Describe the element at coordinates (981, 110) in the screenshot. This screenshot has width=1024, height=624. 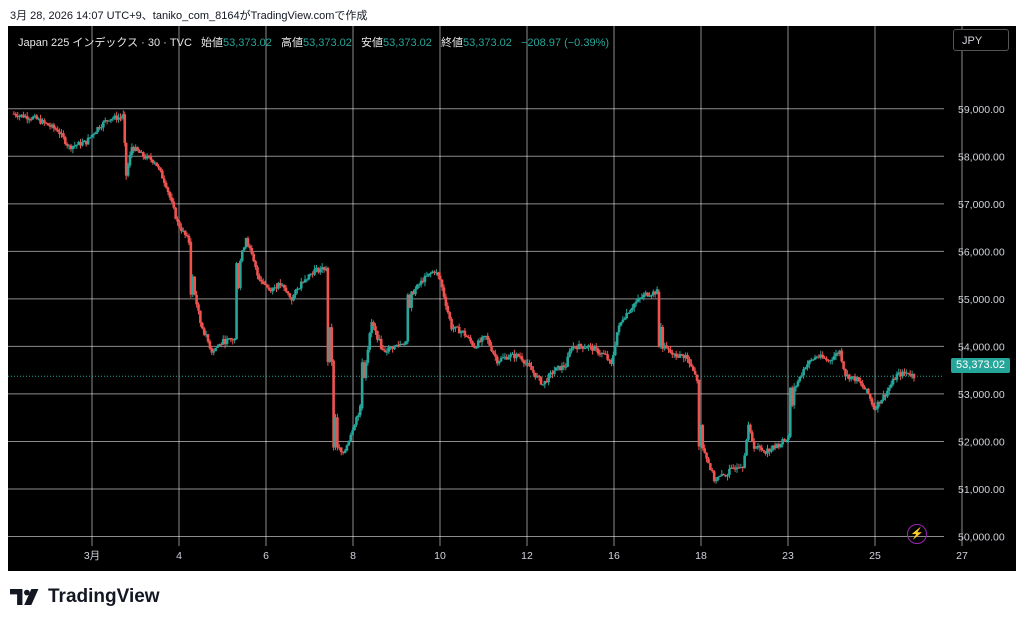
I see `y-tick-label: 59,000.00` at that location.